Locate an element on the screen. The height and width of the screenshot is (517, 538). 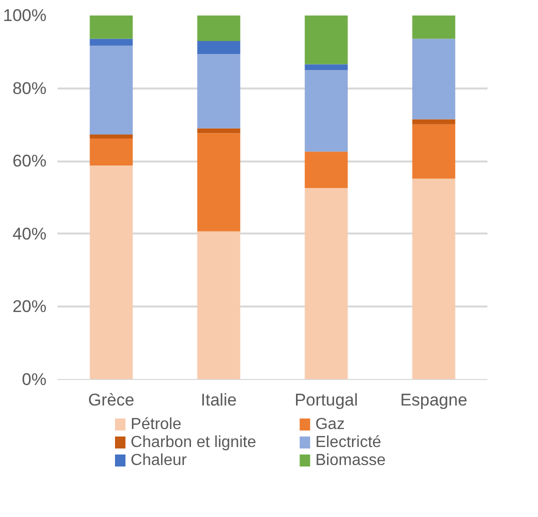
legend-label: Chaleur is located at coordinates (159, 460).